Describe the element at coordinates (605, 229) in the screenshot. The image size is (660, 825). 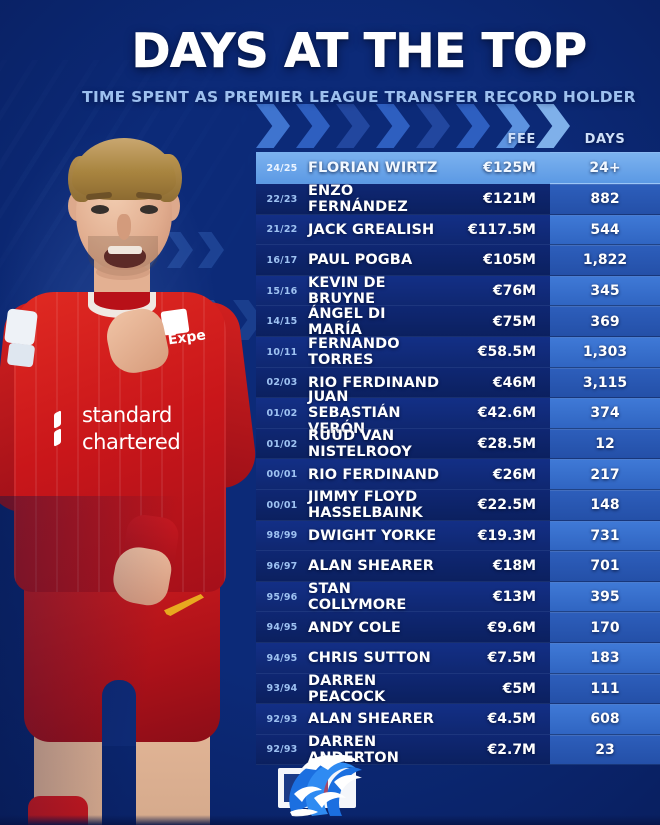
I see `cell-days: 544` at that location.